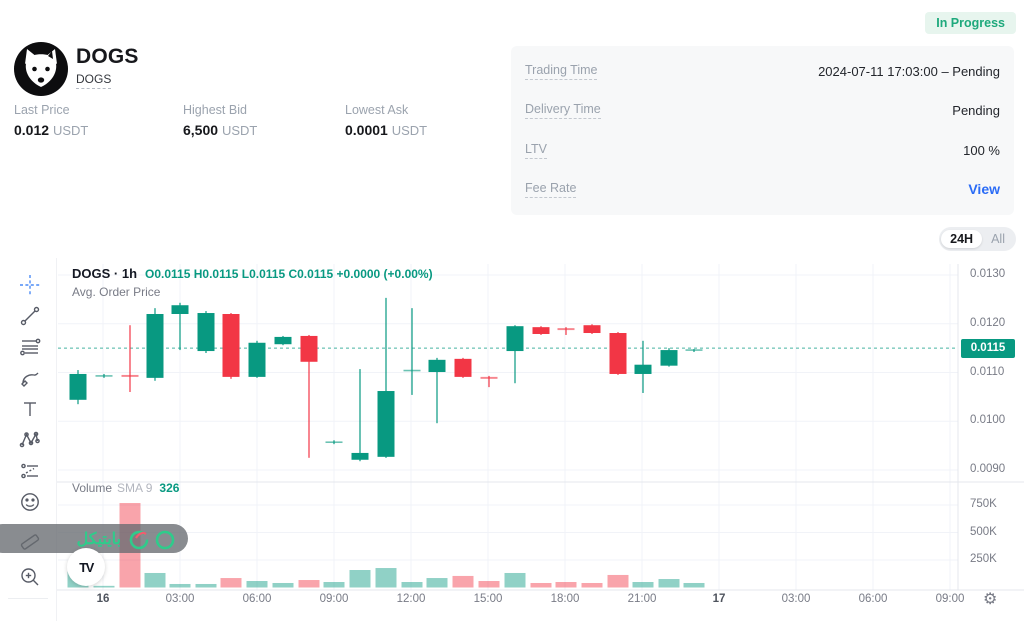  I want to click on stat-highest-bid: Highest Bid 6,500 USDT, so click(220, 120).